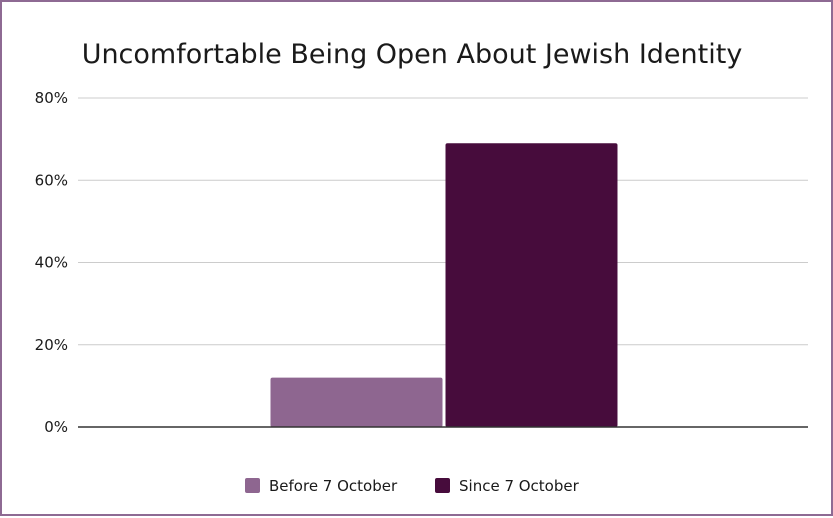  I want to click on legend-label: Before 7 October, so click(333, 486).